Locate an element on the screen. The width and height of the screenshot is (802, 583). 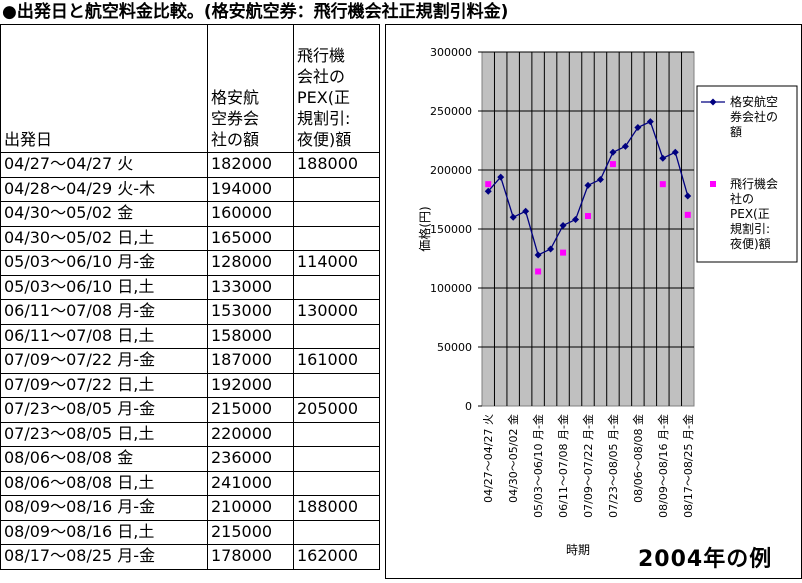
x-tick-label: 04/27〜04/27 火 is located at coordinates (488, 458).